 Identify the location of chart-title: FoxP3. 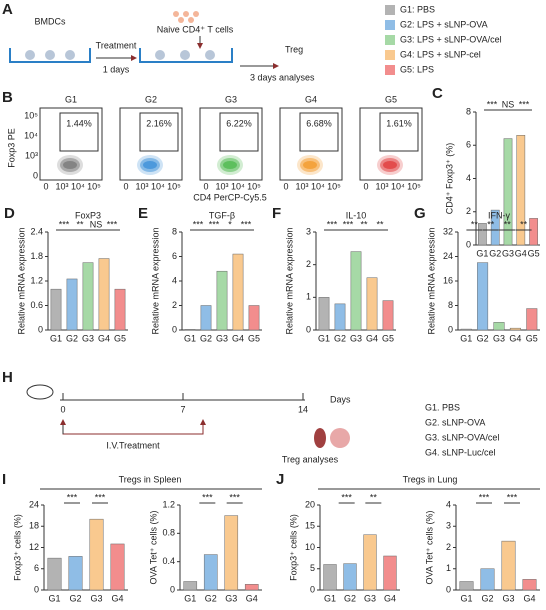
(88, 215).